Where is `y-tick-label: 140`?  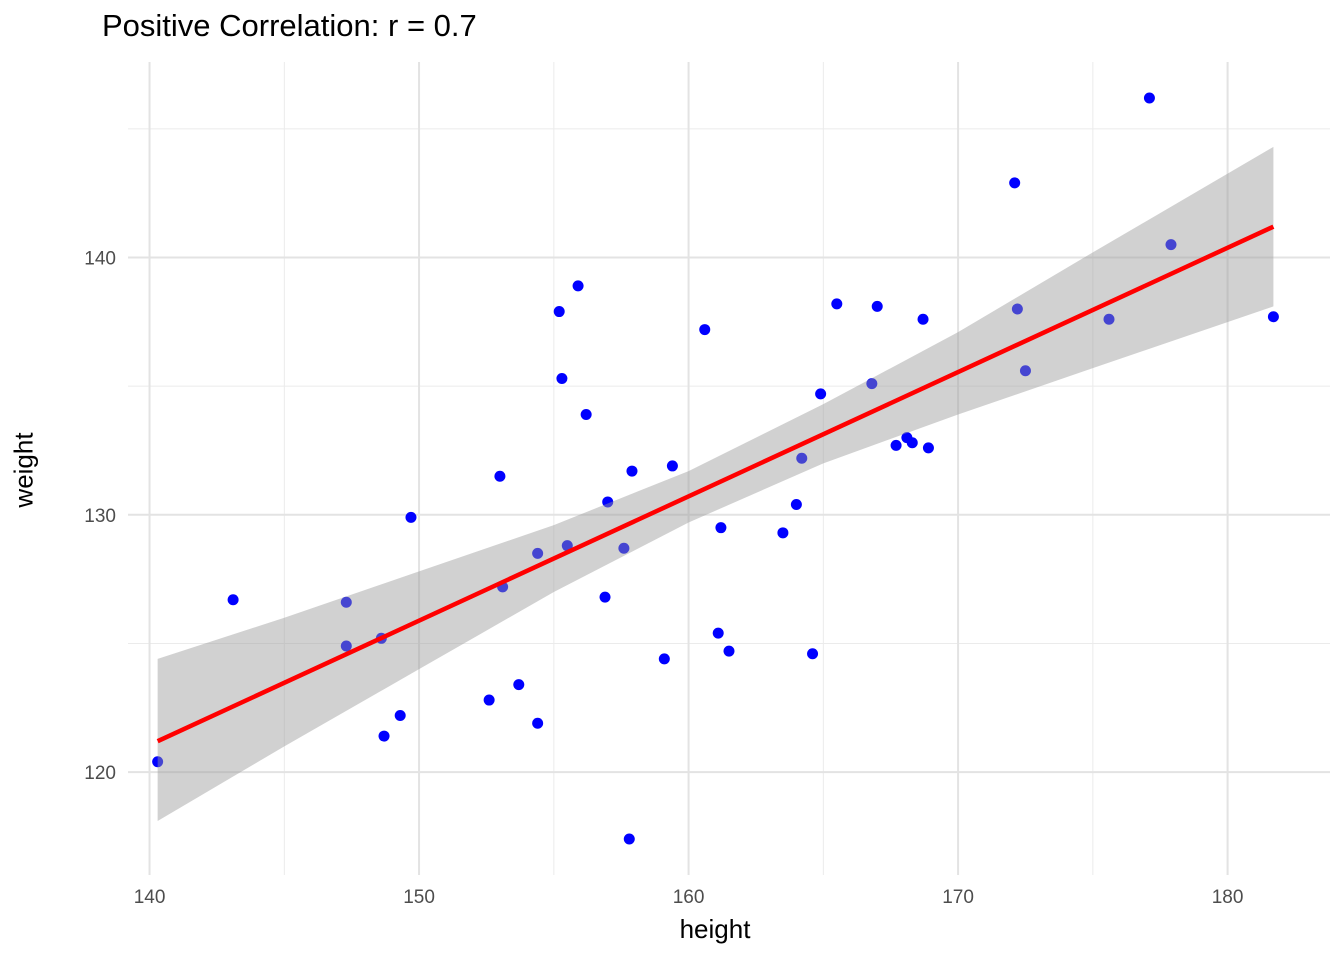 y-tick-label: 140 is located at coordinates (100, 259).